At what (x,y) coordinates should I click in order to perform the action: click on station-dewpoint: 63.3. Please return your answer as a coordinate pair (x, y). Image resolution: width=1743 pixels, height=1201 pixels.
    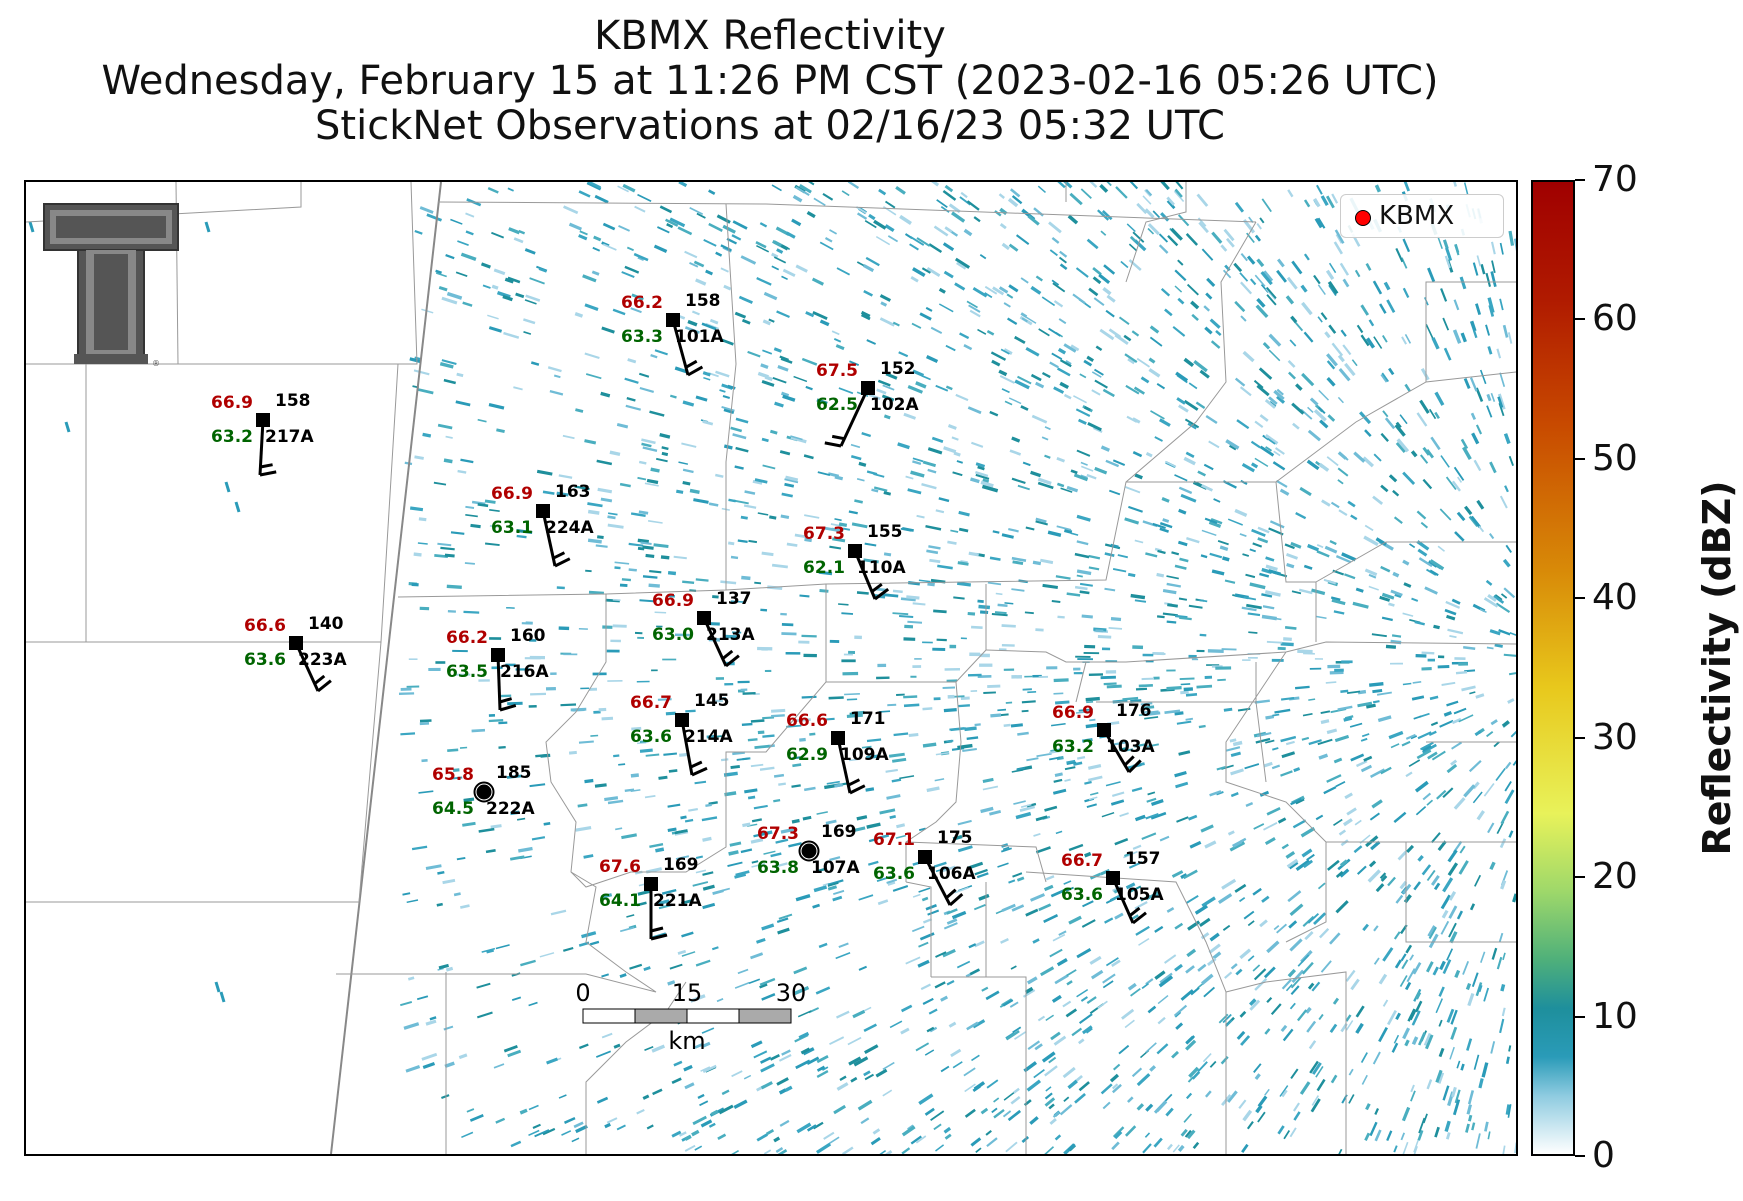
    Looking at the image, I should click on (642, 337).